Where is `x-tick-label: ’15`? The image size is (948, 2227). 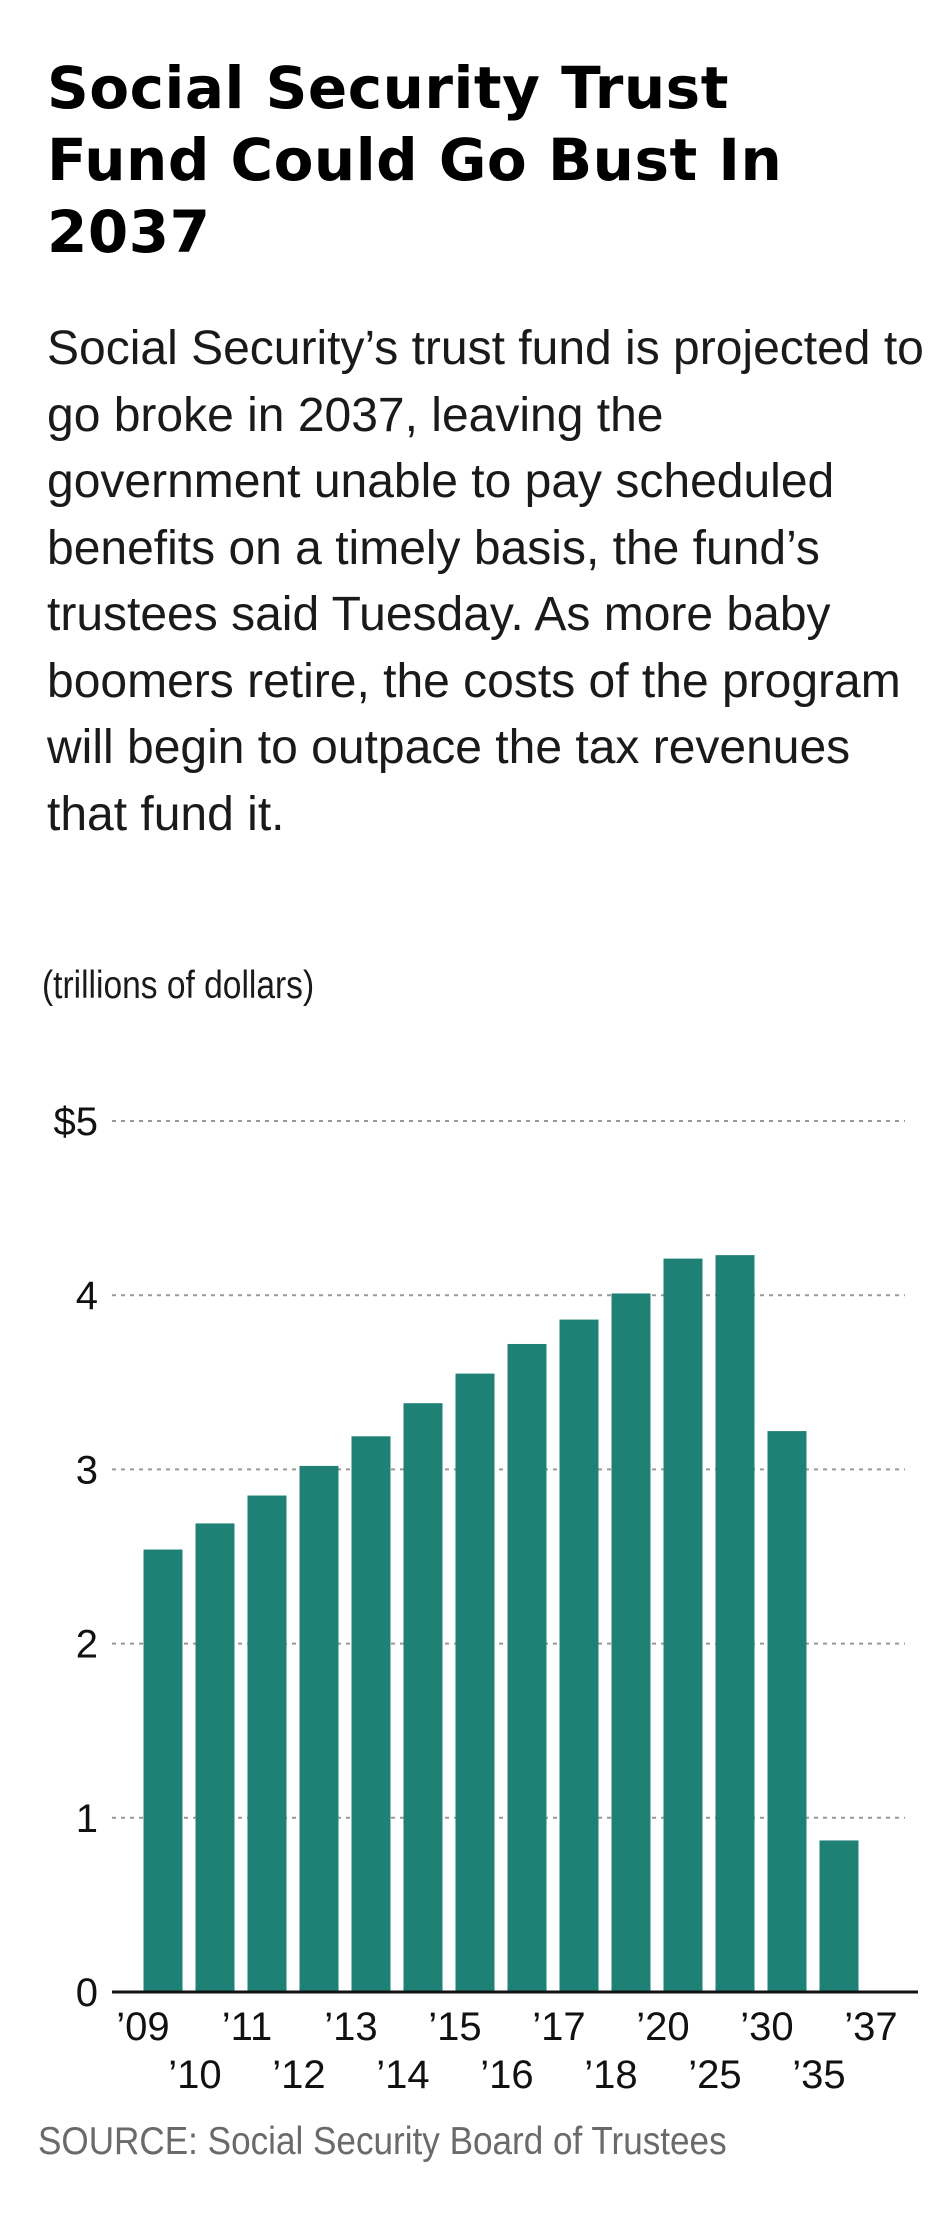
x-tick-label: ’15 is located at coordinates (454, 2027).